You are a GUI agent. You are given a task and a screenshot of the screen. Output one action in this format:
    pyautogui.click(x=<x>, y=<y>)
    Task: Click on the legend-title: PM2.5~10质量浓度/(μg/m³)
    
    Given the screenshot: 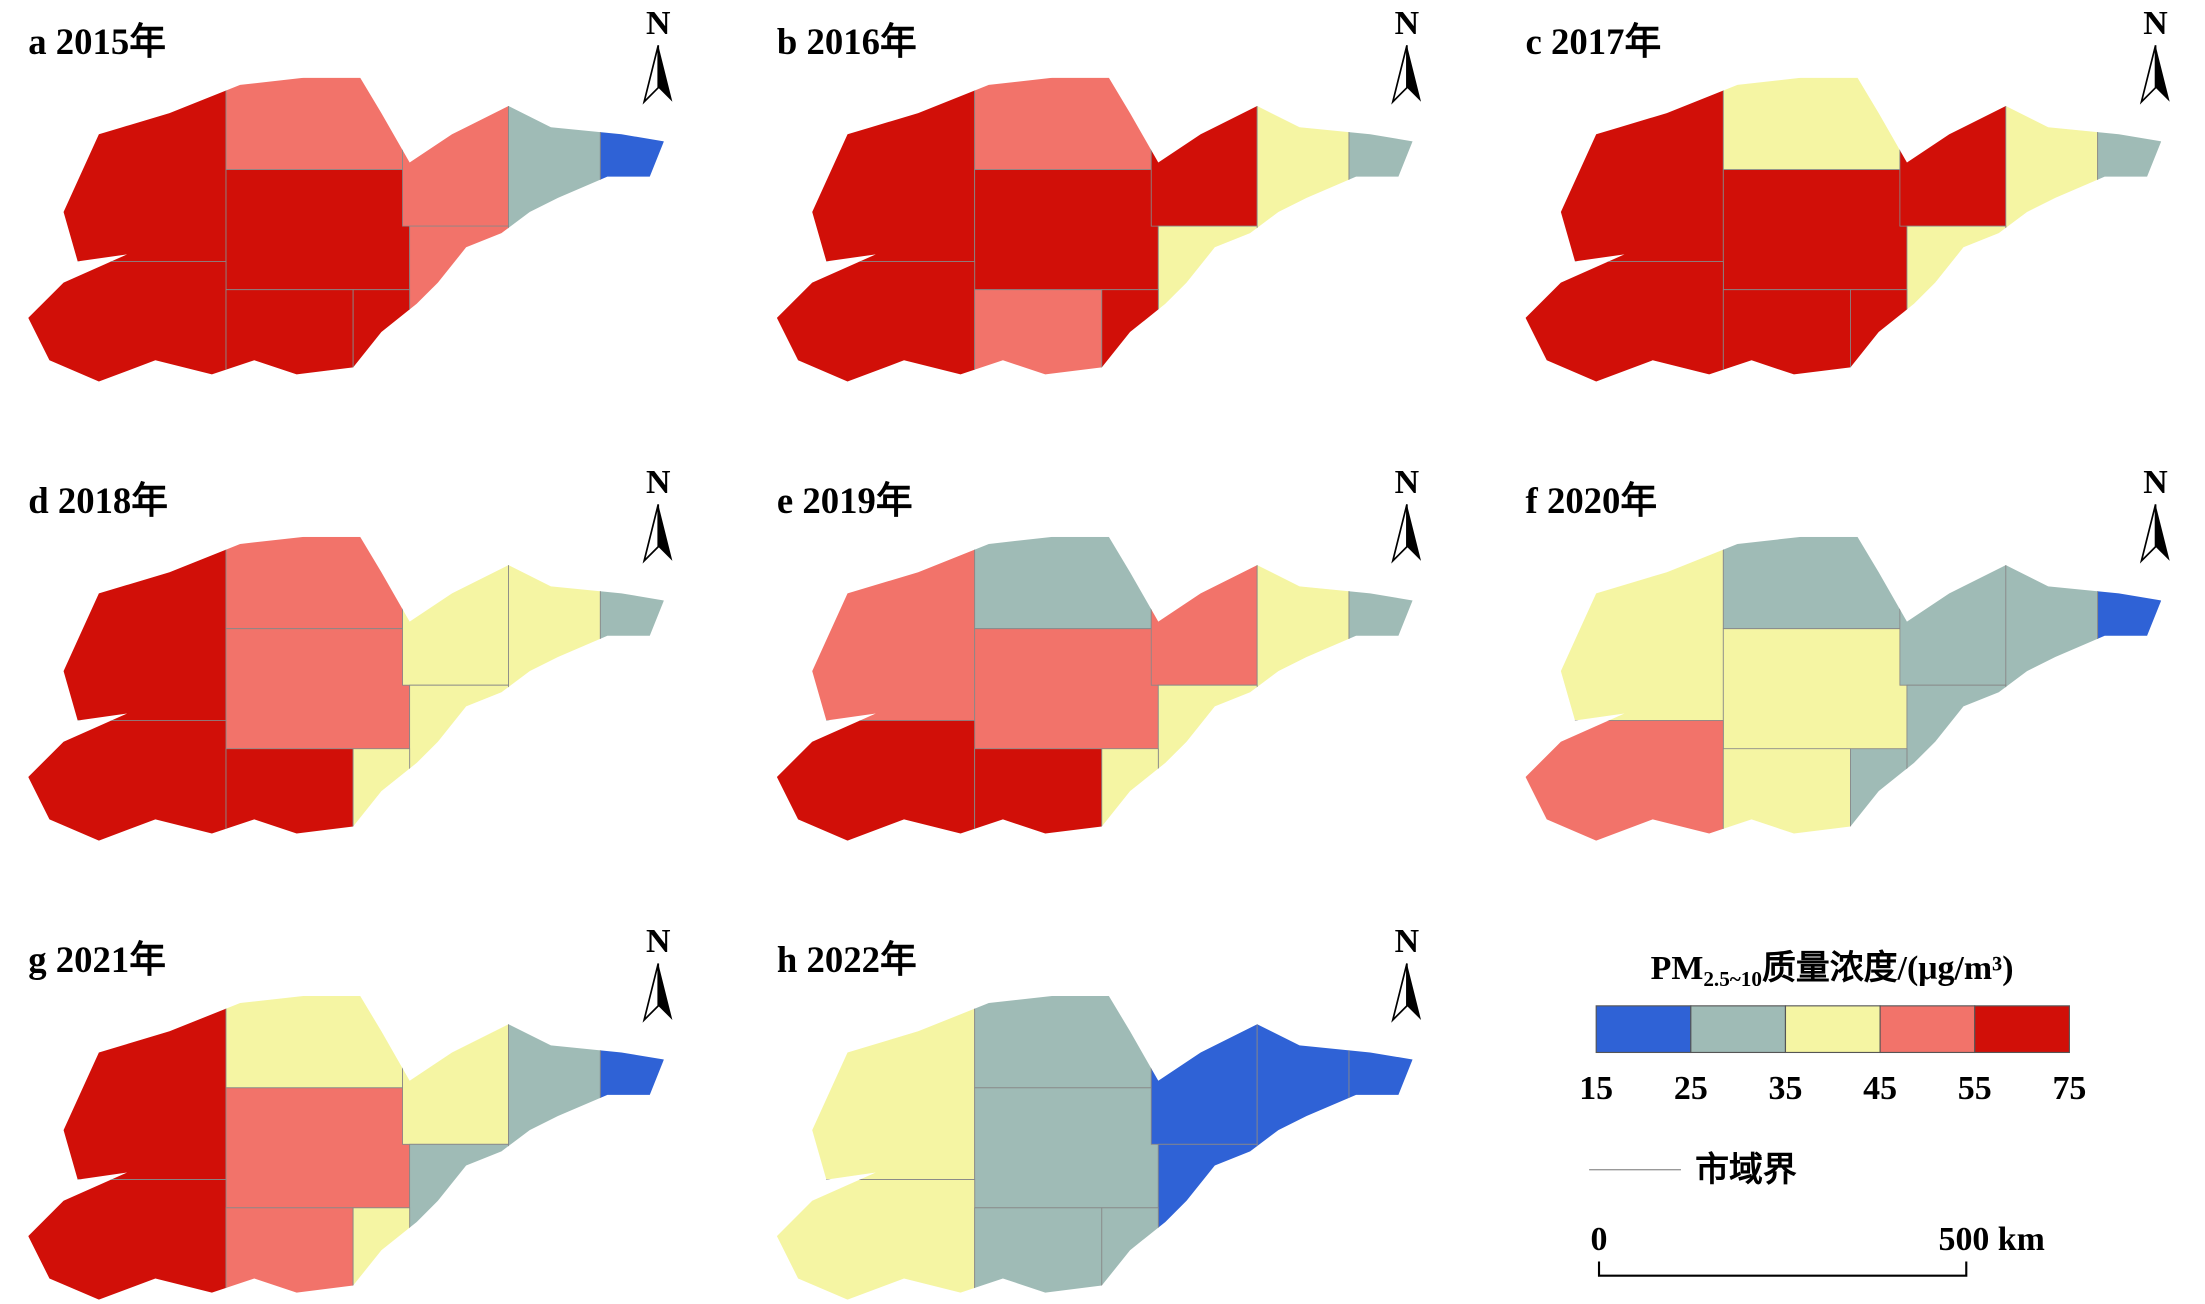 What is the action you would take?
    pyautogui.click(x=1832, y=970)
    